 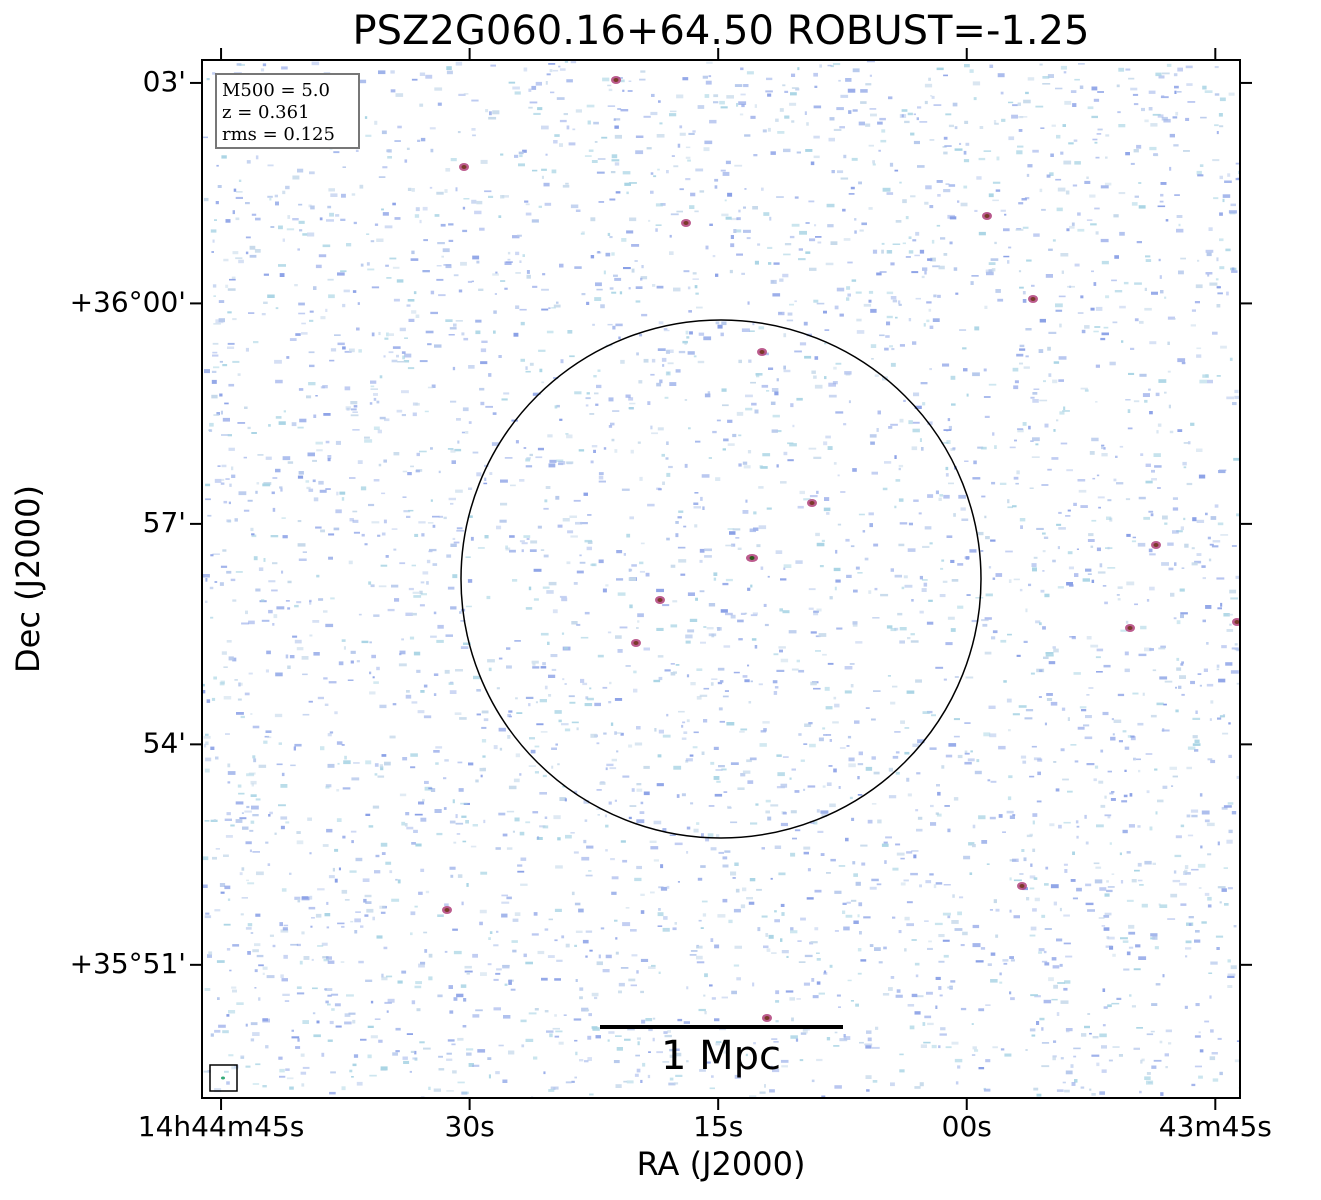 I want to click on source-core, so click(x=636, y=643).